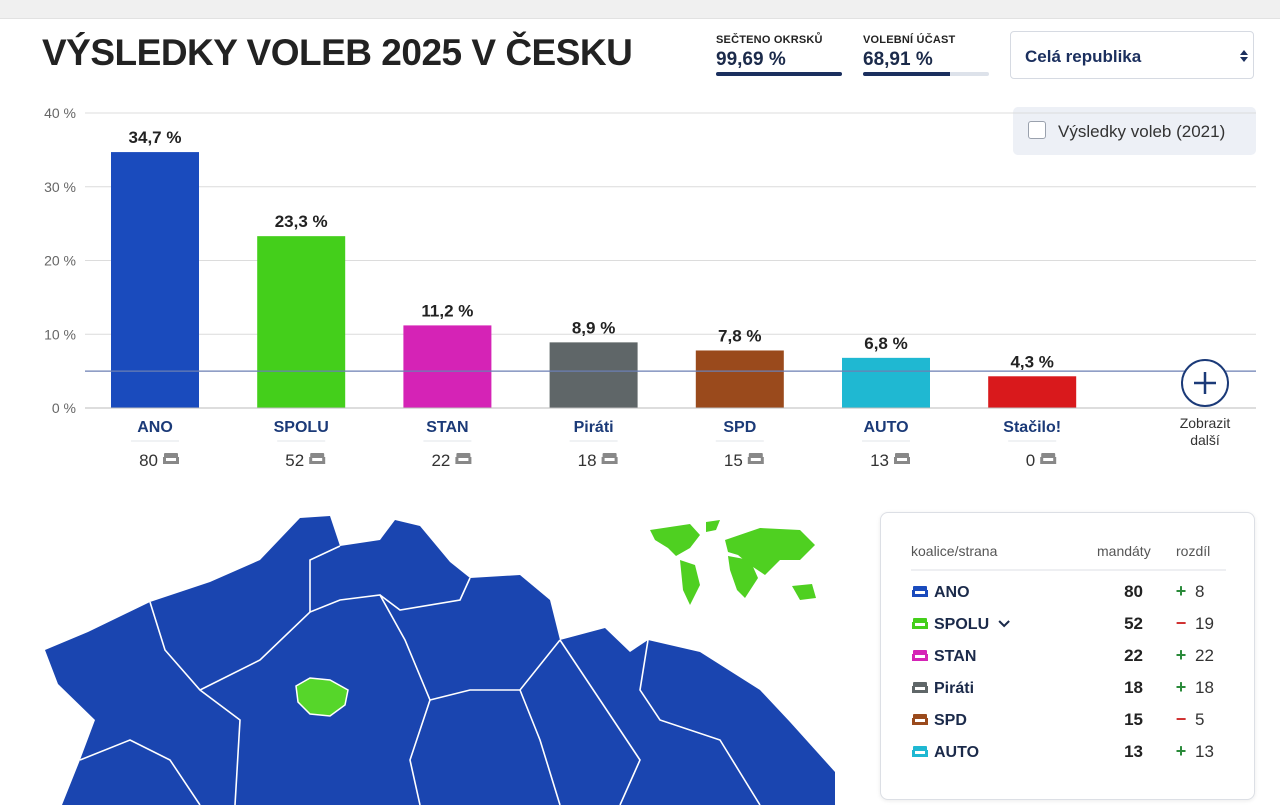  Describe the element at coordinates (322, 697) in the screenshot. I see `prague` at that location.